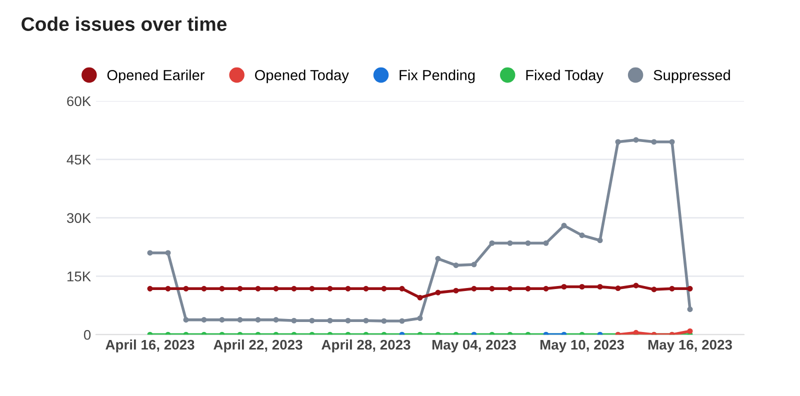 The image size is (800, 396). I want to click on y-tick-label: 15K, so click(79, 277).